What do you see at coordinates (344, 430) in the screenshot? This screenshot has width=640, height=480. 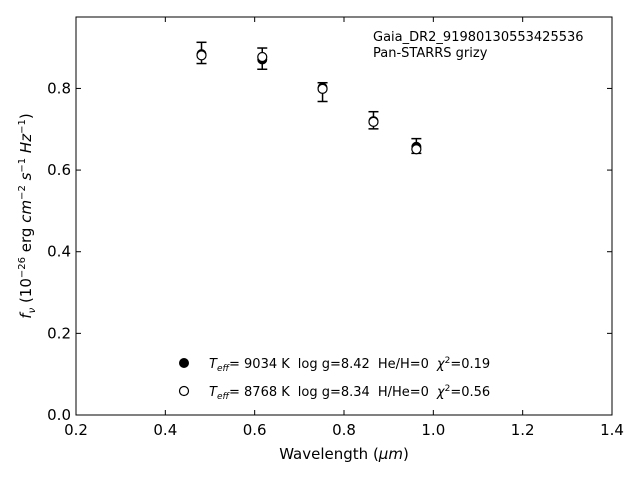 I see `x-tick-label: 0.8` at bounding box center [344, 430].